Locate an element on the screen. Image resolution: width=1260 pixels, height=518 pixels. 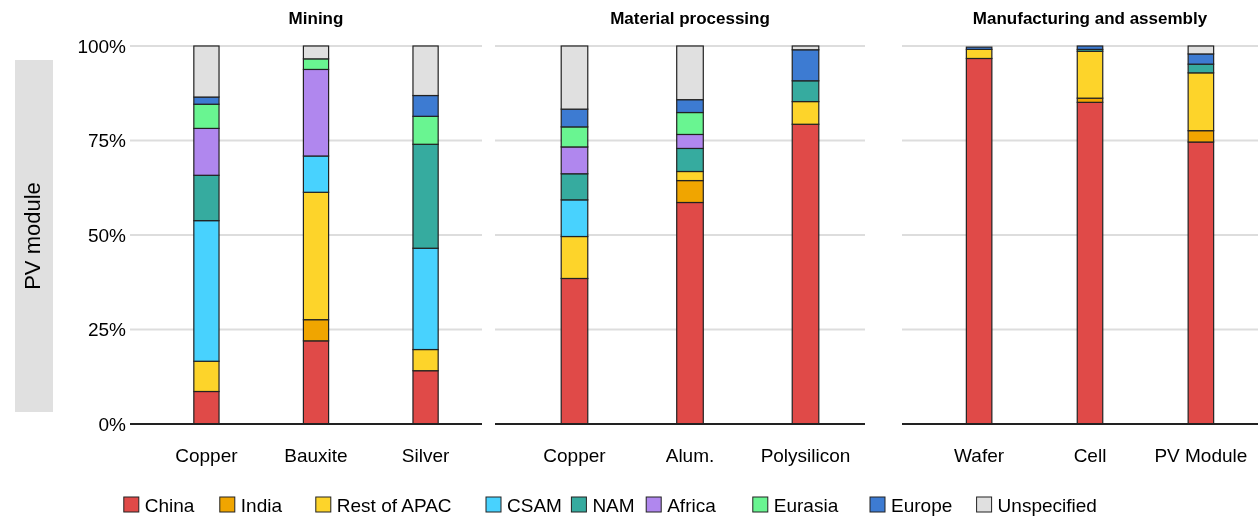
legend-label: Rest of APAC is located at coordinates (394, 505).